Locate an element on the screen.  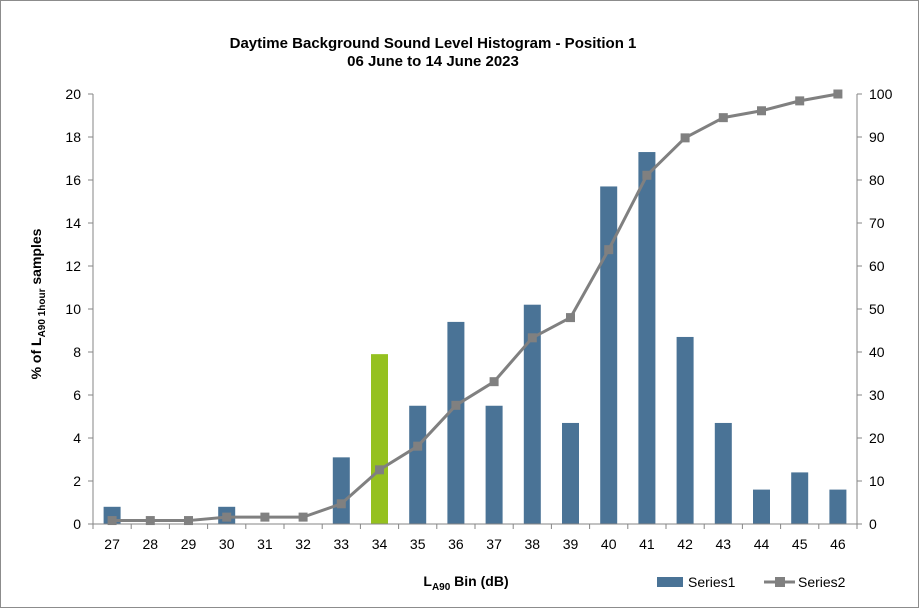
y-right-tick-label-100: 100 is located at coordinates (881, 94).